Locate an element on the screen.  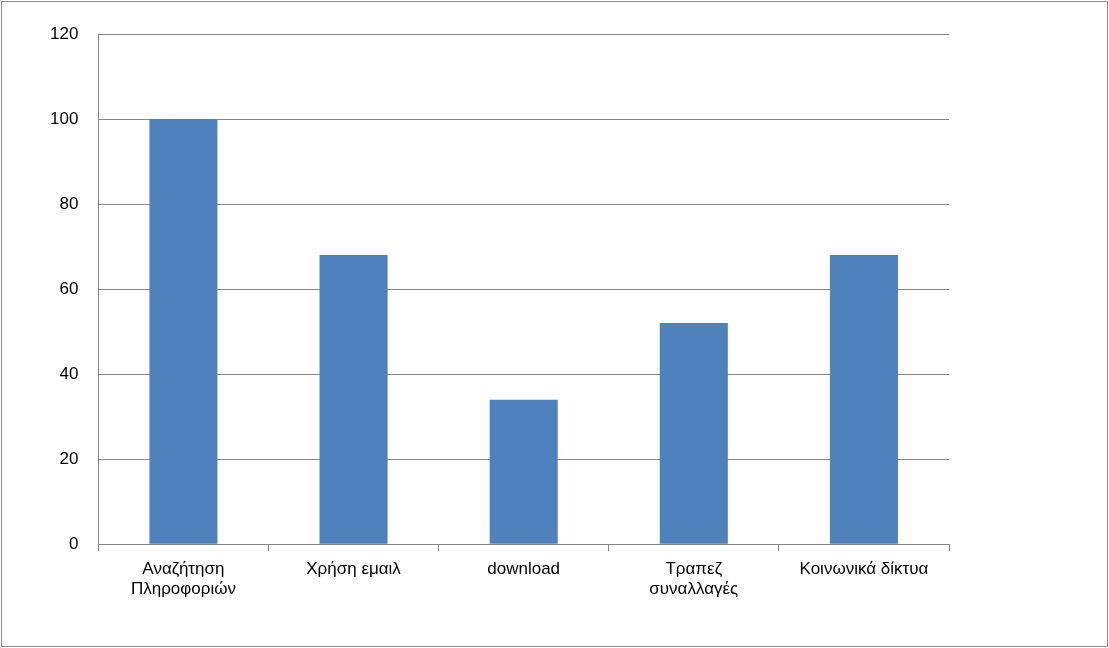
x-tick-label: download is located at coordinates (524, 569).